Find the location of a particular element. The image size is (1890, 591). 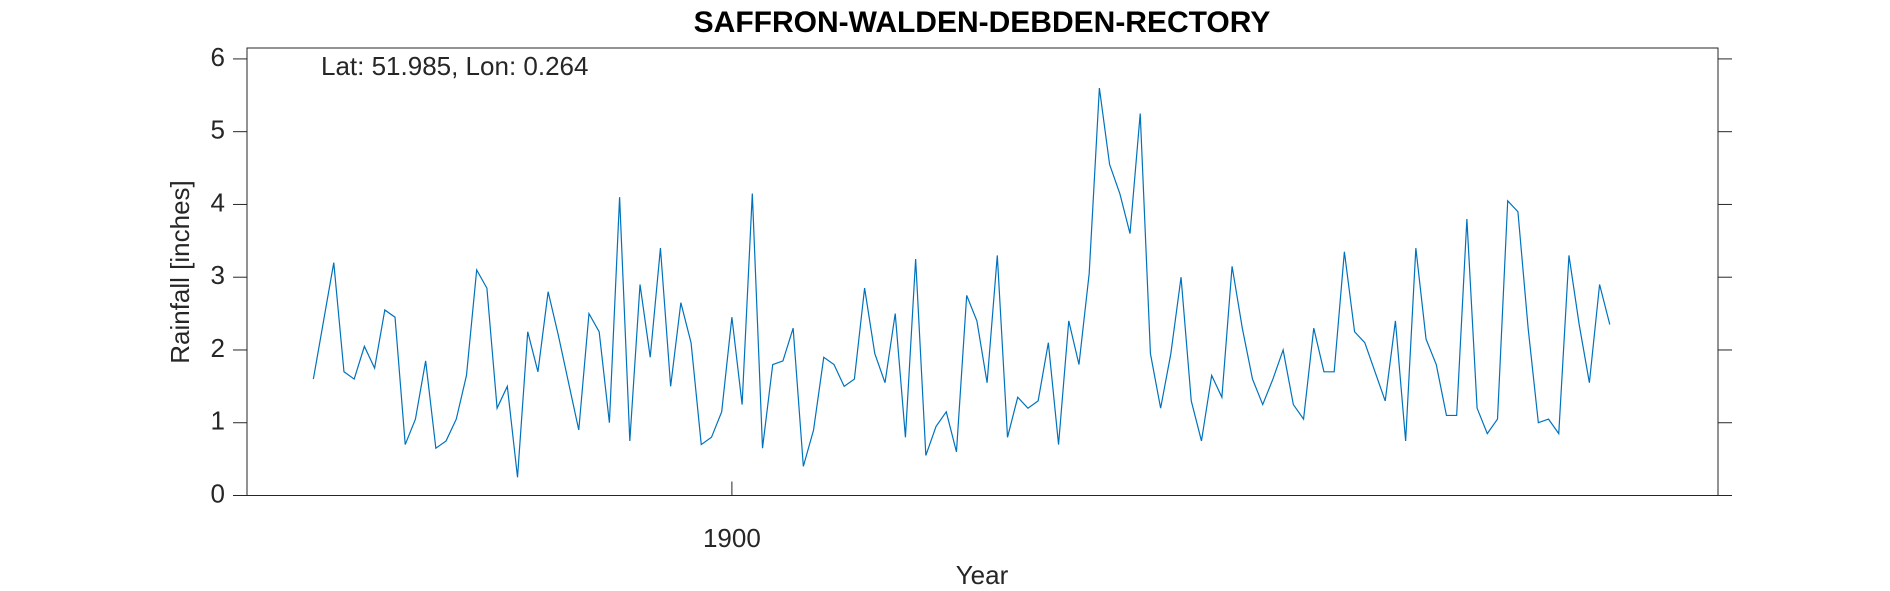

chart-title: SAFFRON-WALDEN-DEBDEN-RECTORY is located at coordinates (982, 22).